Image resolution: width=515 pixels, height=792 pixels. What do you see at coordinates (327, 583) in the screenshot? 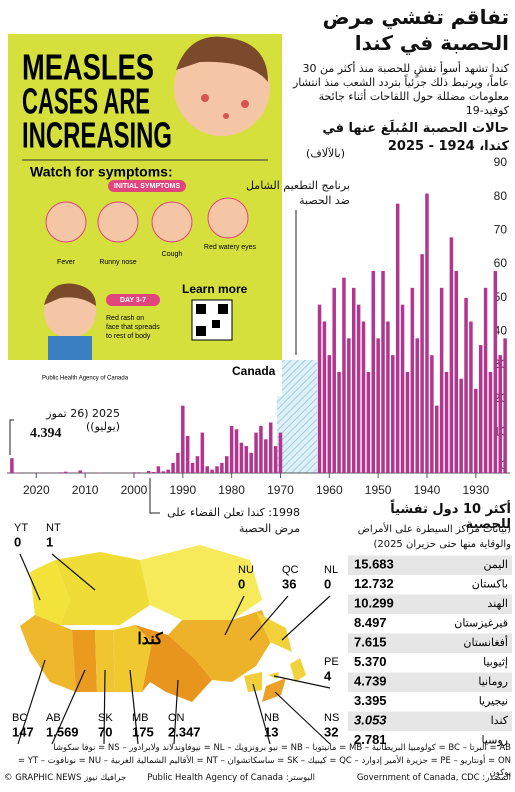
I see `province-value: 0` at bounding box center [327, 583].